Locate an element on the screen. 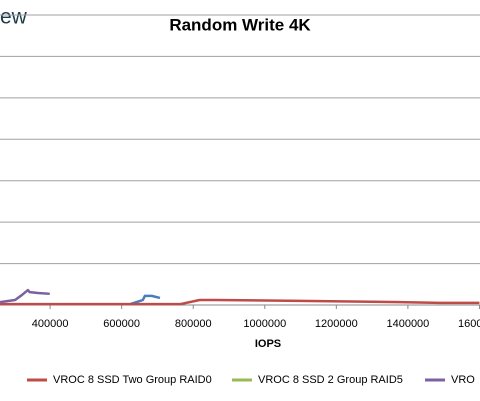 The width and height of the screenshot is (480, 401). x-tick-label: 400000 is located at coordinates (50, 324).